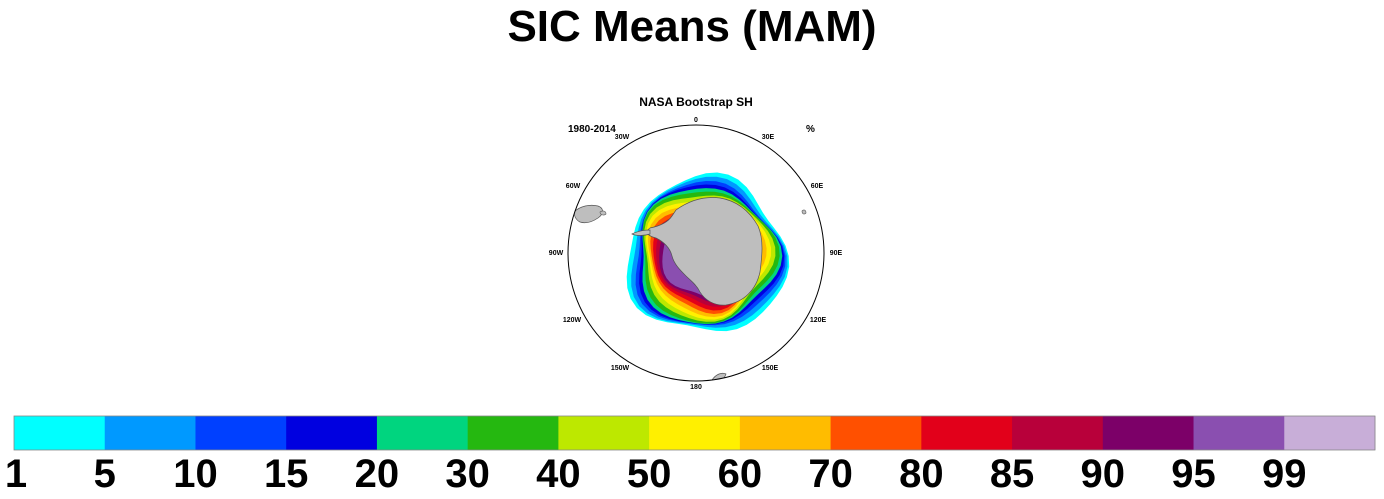  Describe the element at coordinates (818, 320) in the screenshot. I see `longitude-label: 120E` at that location.